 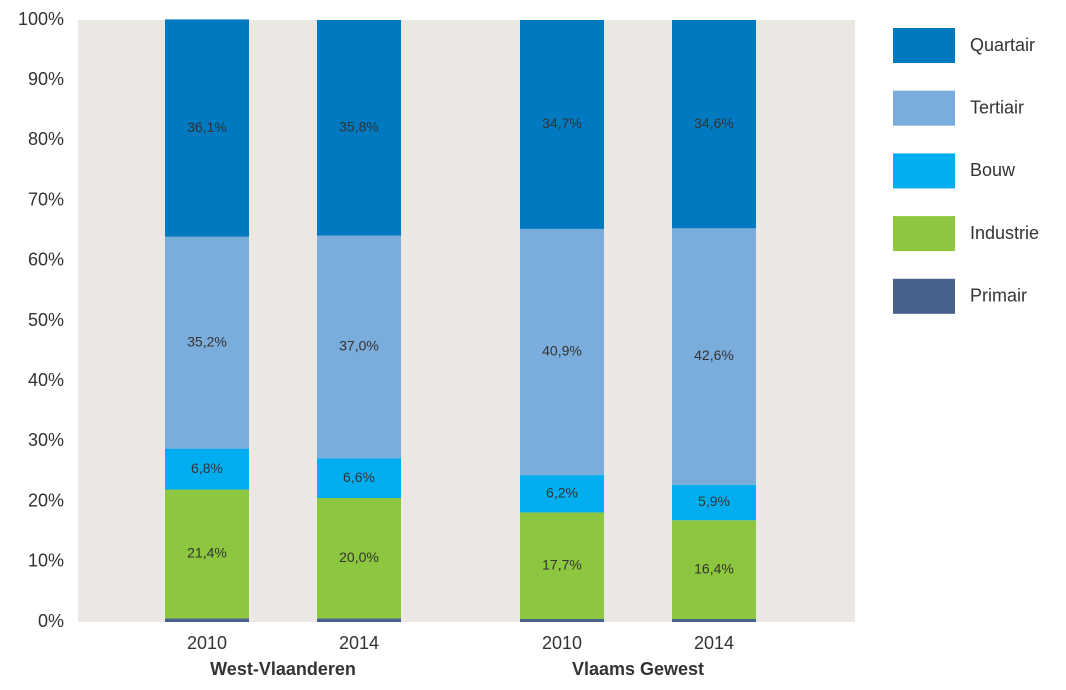 What do you see at coordinates (997, 107) in the screenshot?
I see `legend-label: Tertiair` at bounding box center [997, 107].